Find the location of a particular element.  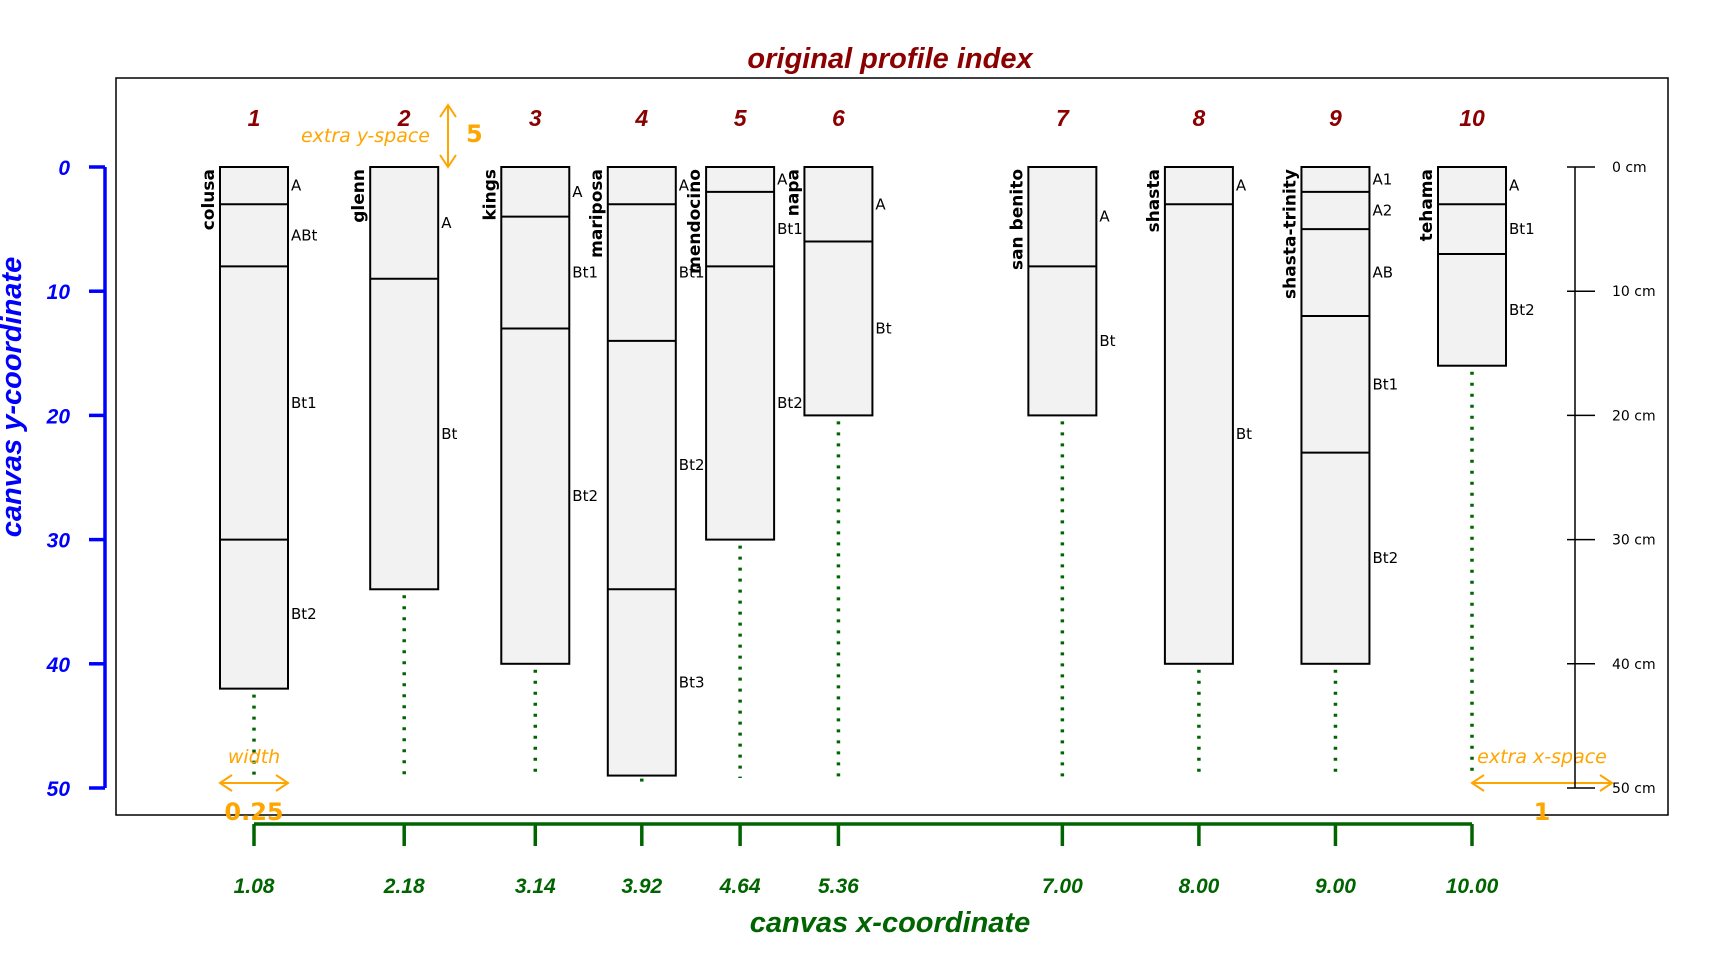

depth-tick-label: 20 cm is located at coordinates (1634, 416).